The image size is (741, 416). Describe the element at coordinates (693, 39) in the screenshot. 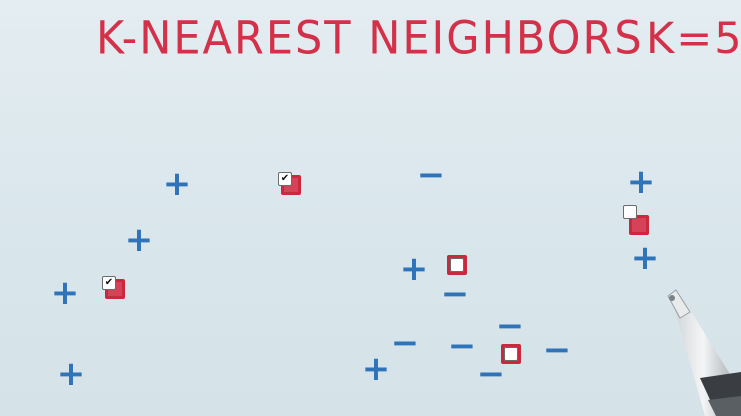

I see `k-label: K=5` at that location.